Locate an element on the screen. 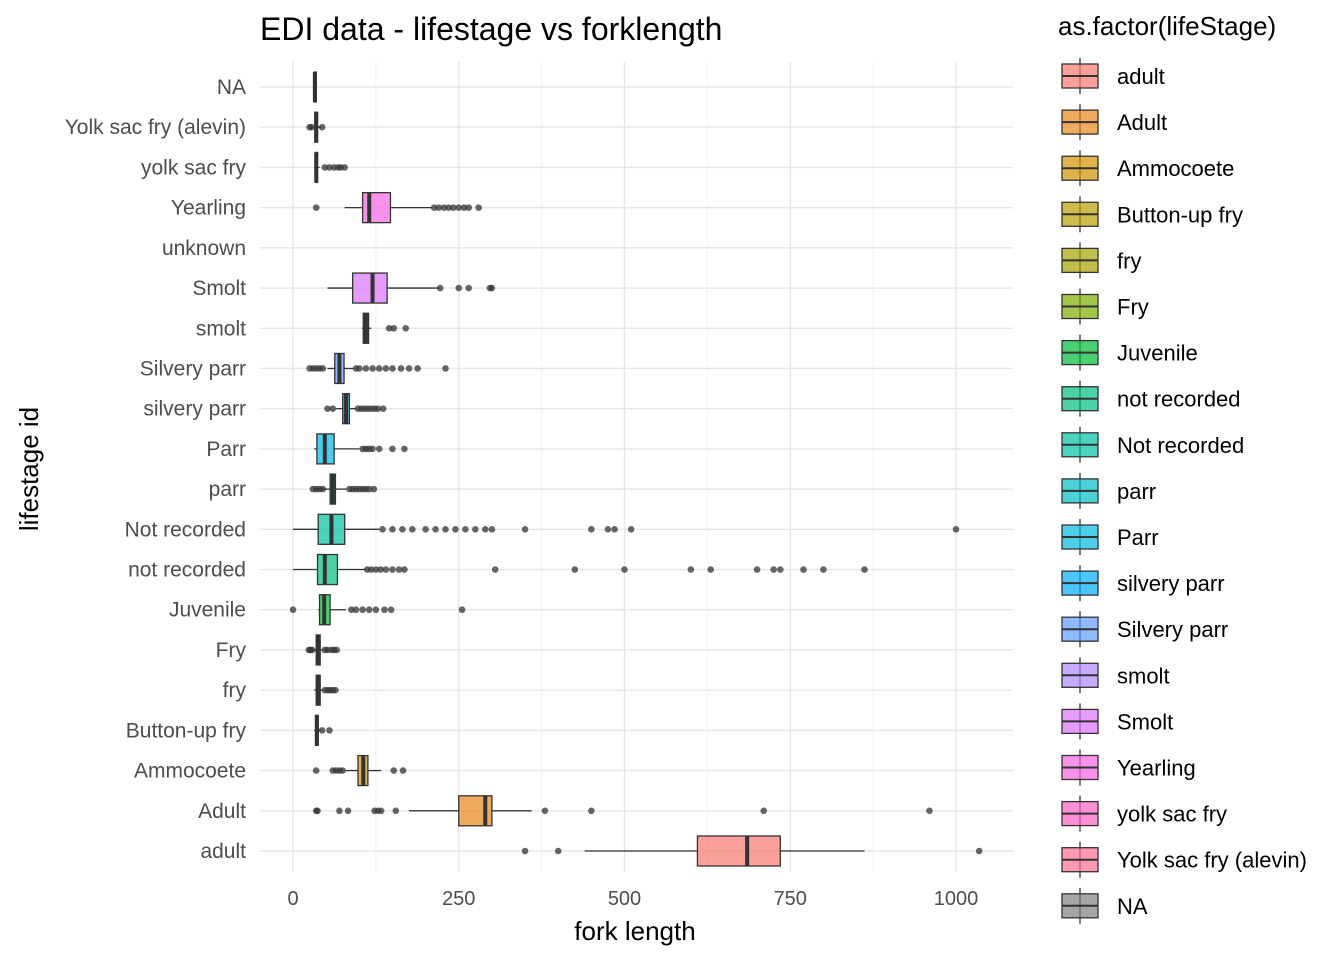 The image size is (1344, 960). box-fry is located at coordinates (323, 650).